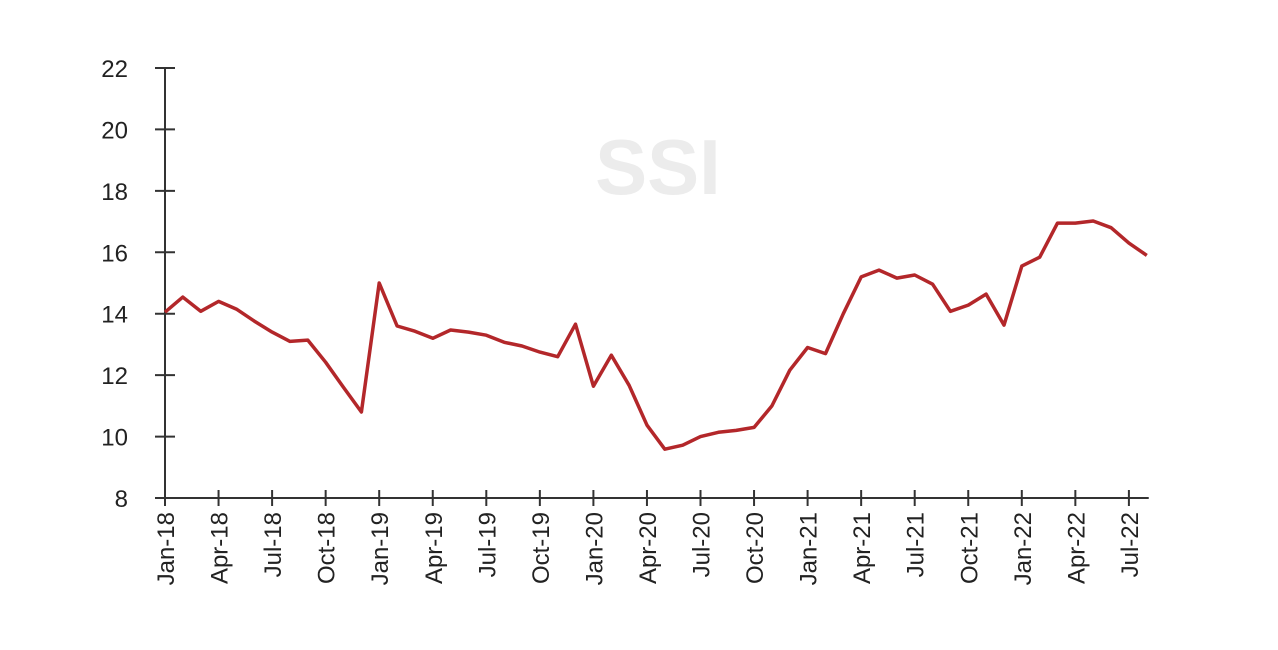 This screenshot has height=650, width=1278. Describe the element at coordinates (1130, 544) in the screenshot. I see `x-tick-label: Jul-22` at that location.